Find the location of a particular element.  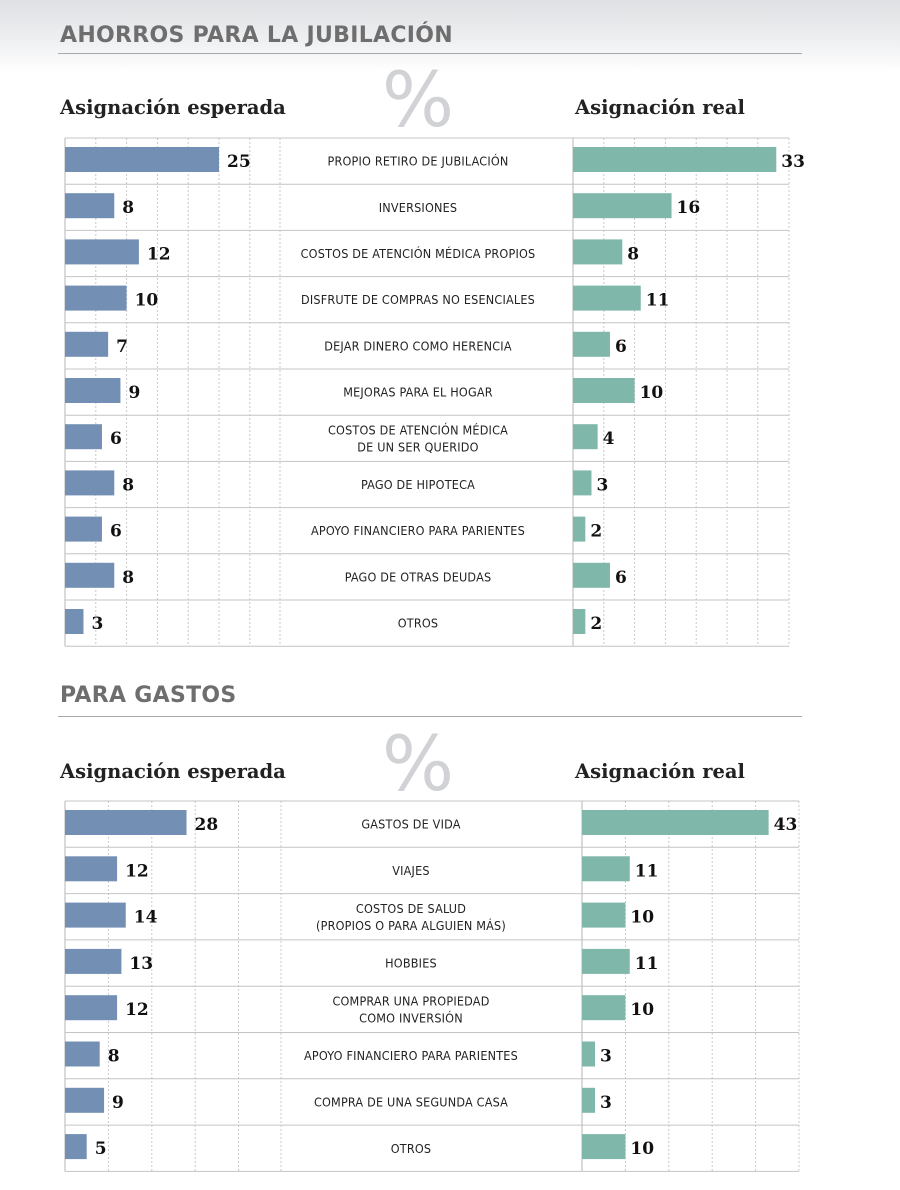

expected-value-label: 9 is located at coordinates (118, 1103).